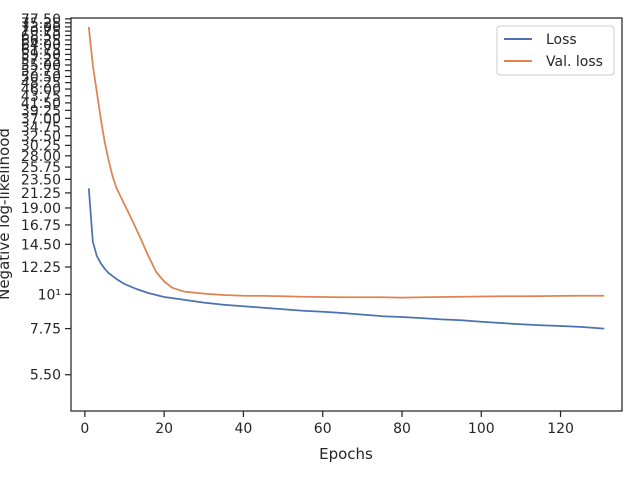 The image size is (640, 480). Describe the element at coordinates (41, 84) in the screenshot. I see `y-tick-label: 48.25` at that location.